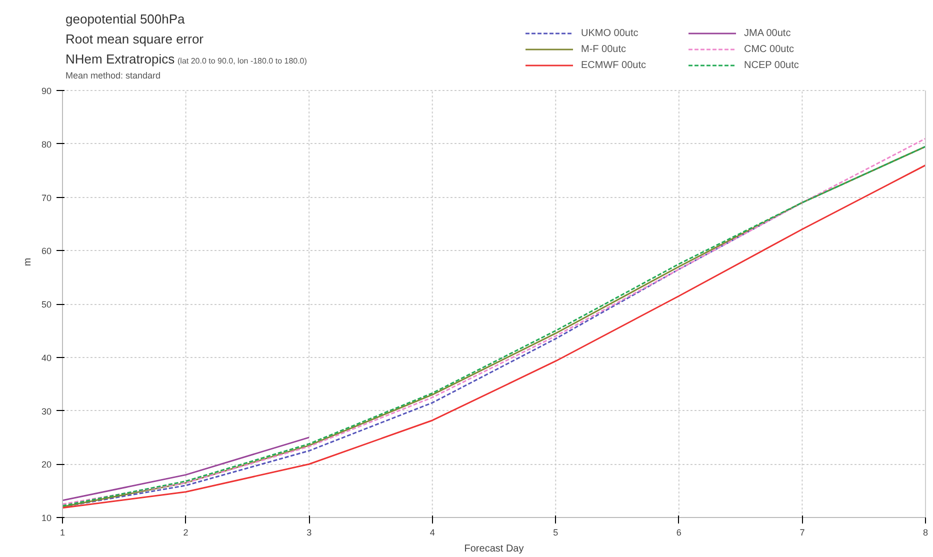  What do you see at coordinates (494, 549) in the screenshot?
I see `x-axis-title: Forecast Day` at bounding box center [494, 549].